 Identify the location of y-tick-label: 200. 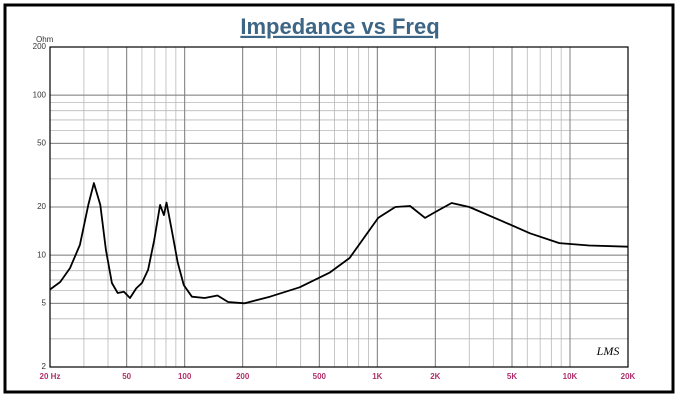
(40, 46).